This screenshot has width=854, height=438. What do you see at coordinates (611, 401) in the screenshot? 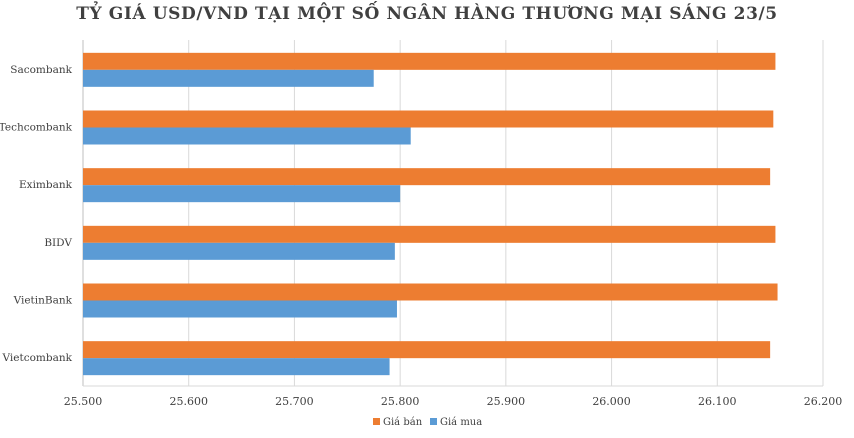
I see `x-tick-label: 26.000` at bounding box center [611, 401].